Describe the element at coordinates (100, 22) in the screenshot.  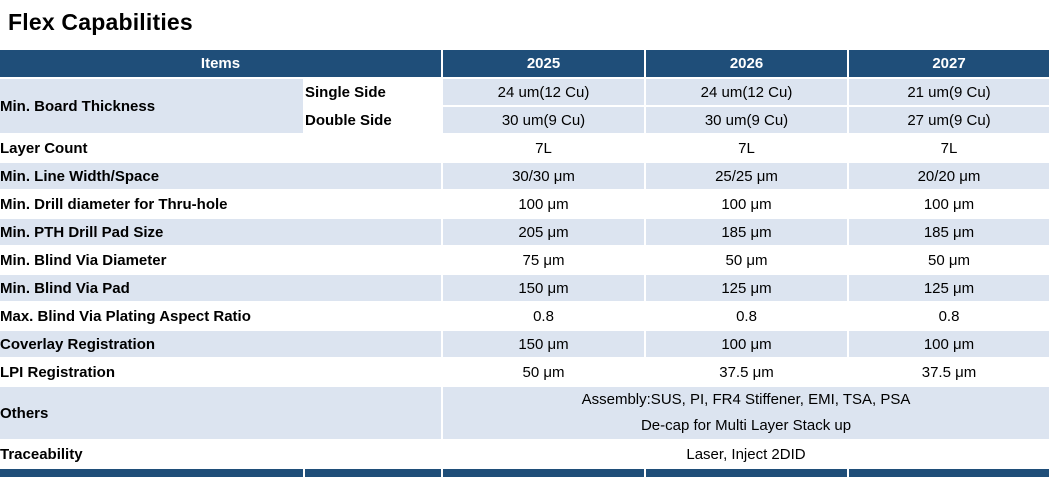
I see `page-title: Flex Capabilities` at that location.